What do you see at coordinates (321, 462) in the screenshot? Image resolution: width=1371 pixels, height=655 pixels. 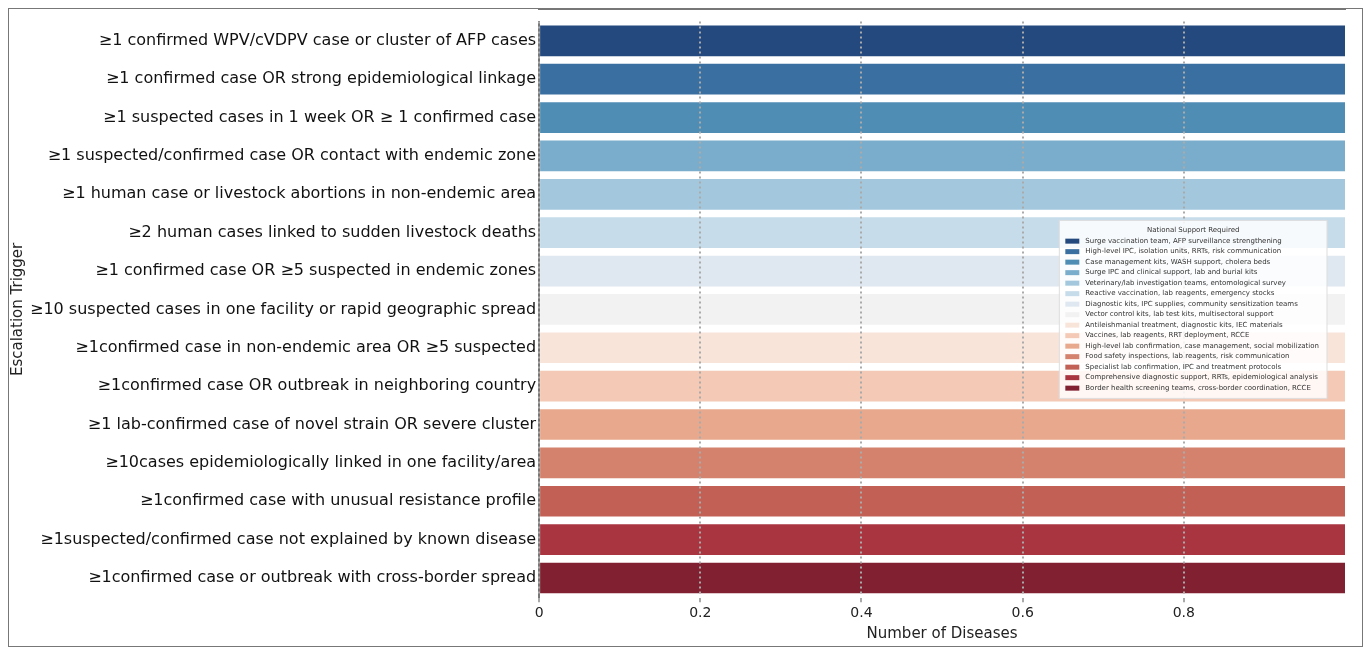 I see `y-tick-label: ≥10cases epidemiologically linked in one facility/area` at bounding box center [321, 462].